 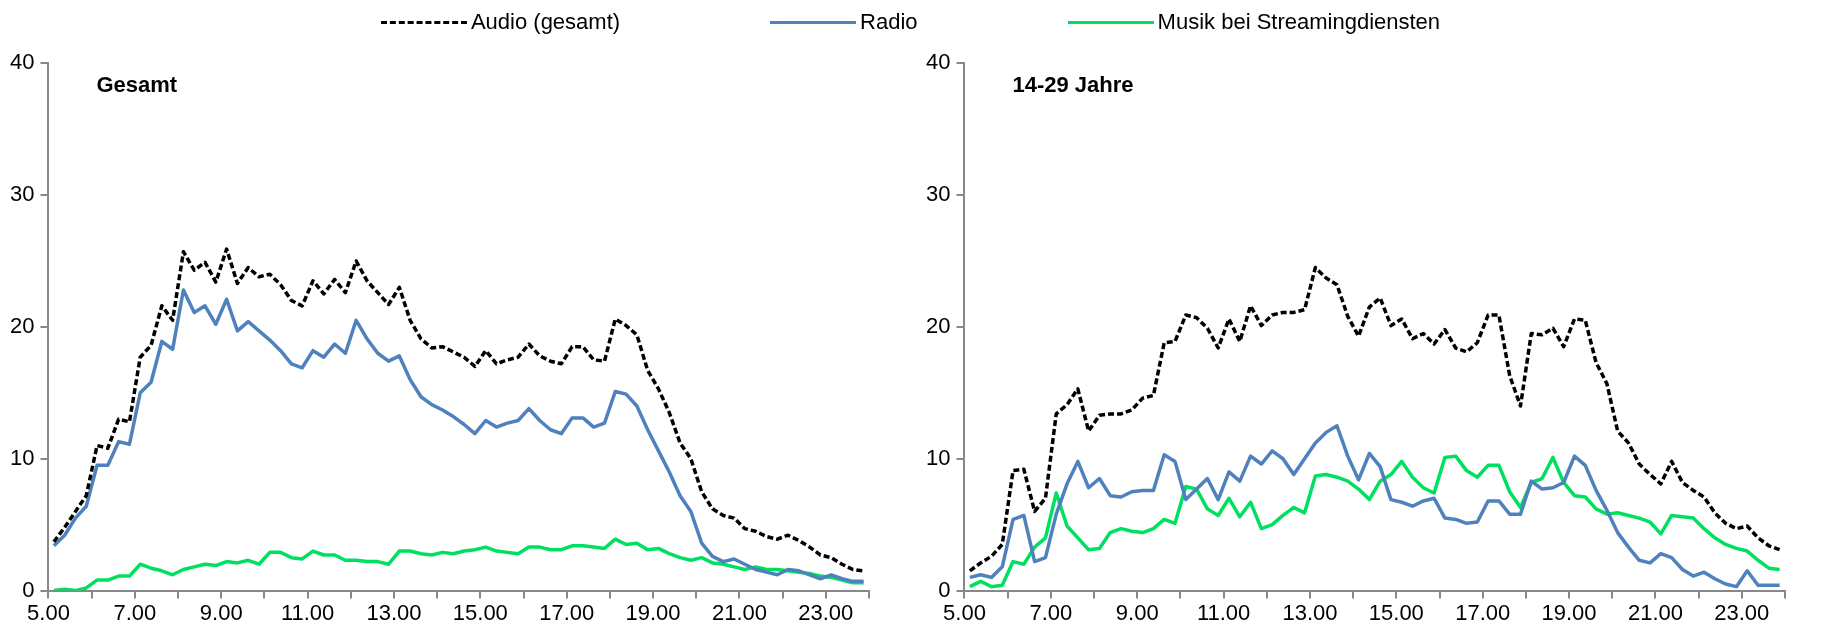 I want to click on chart-title: Gesamt, so click(x=137, y=85).